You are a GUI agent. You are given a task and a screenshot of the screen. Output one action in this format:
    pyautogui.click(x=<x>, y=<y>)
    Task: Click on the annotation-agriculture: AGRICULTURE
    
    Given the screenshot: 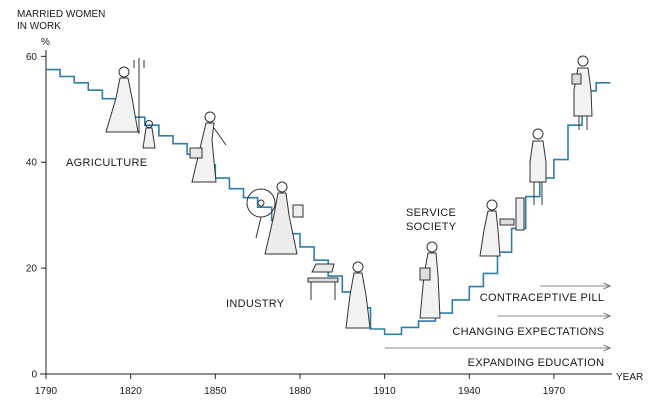 What is the action you would take?
    pyautogui.click(x=106, y=163)
    